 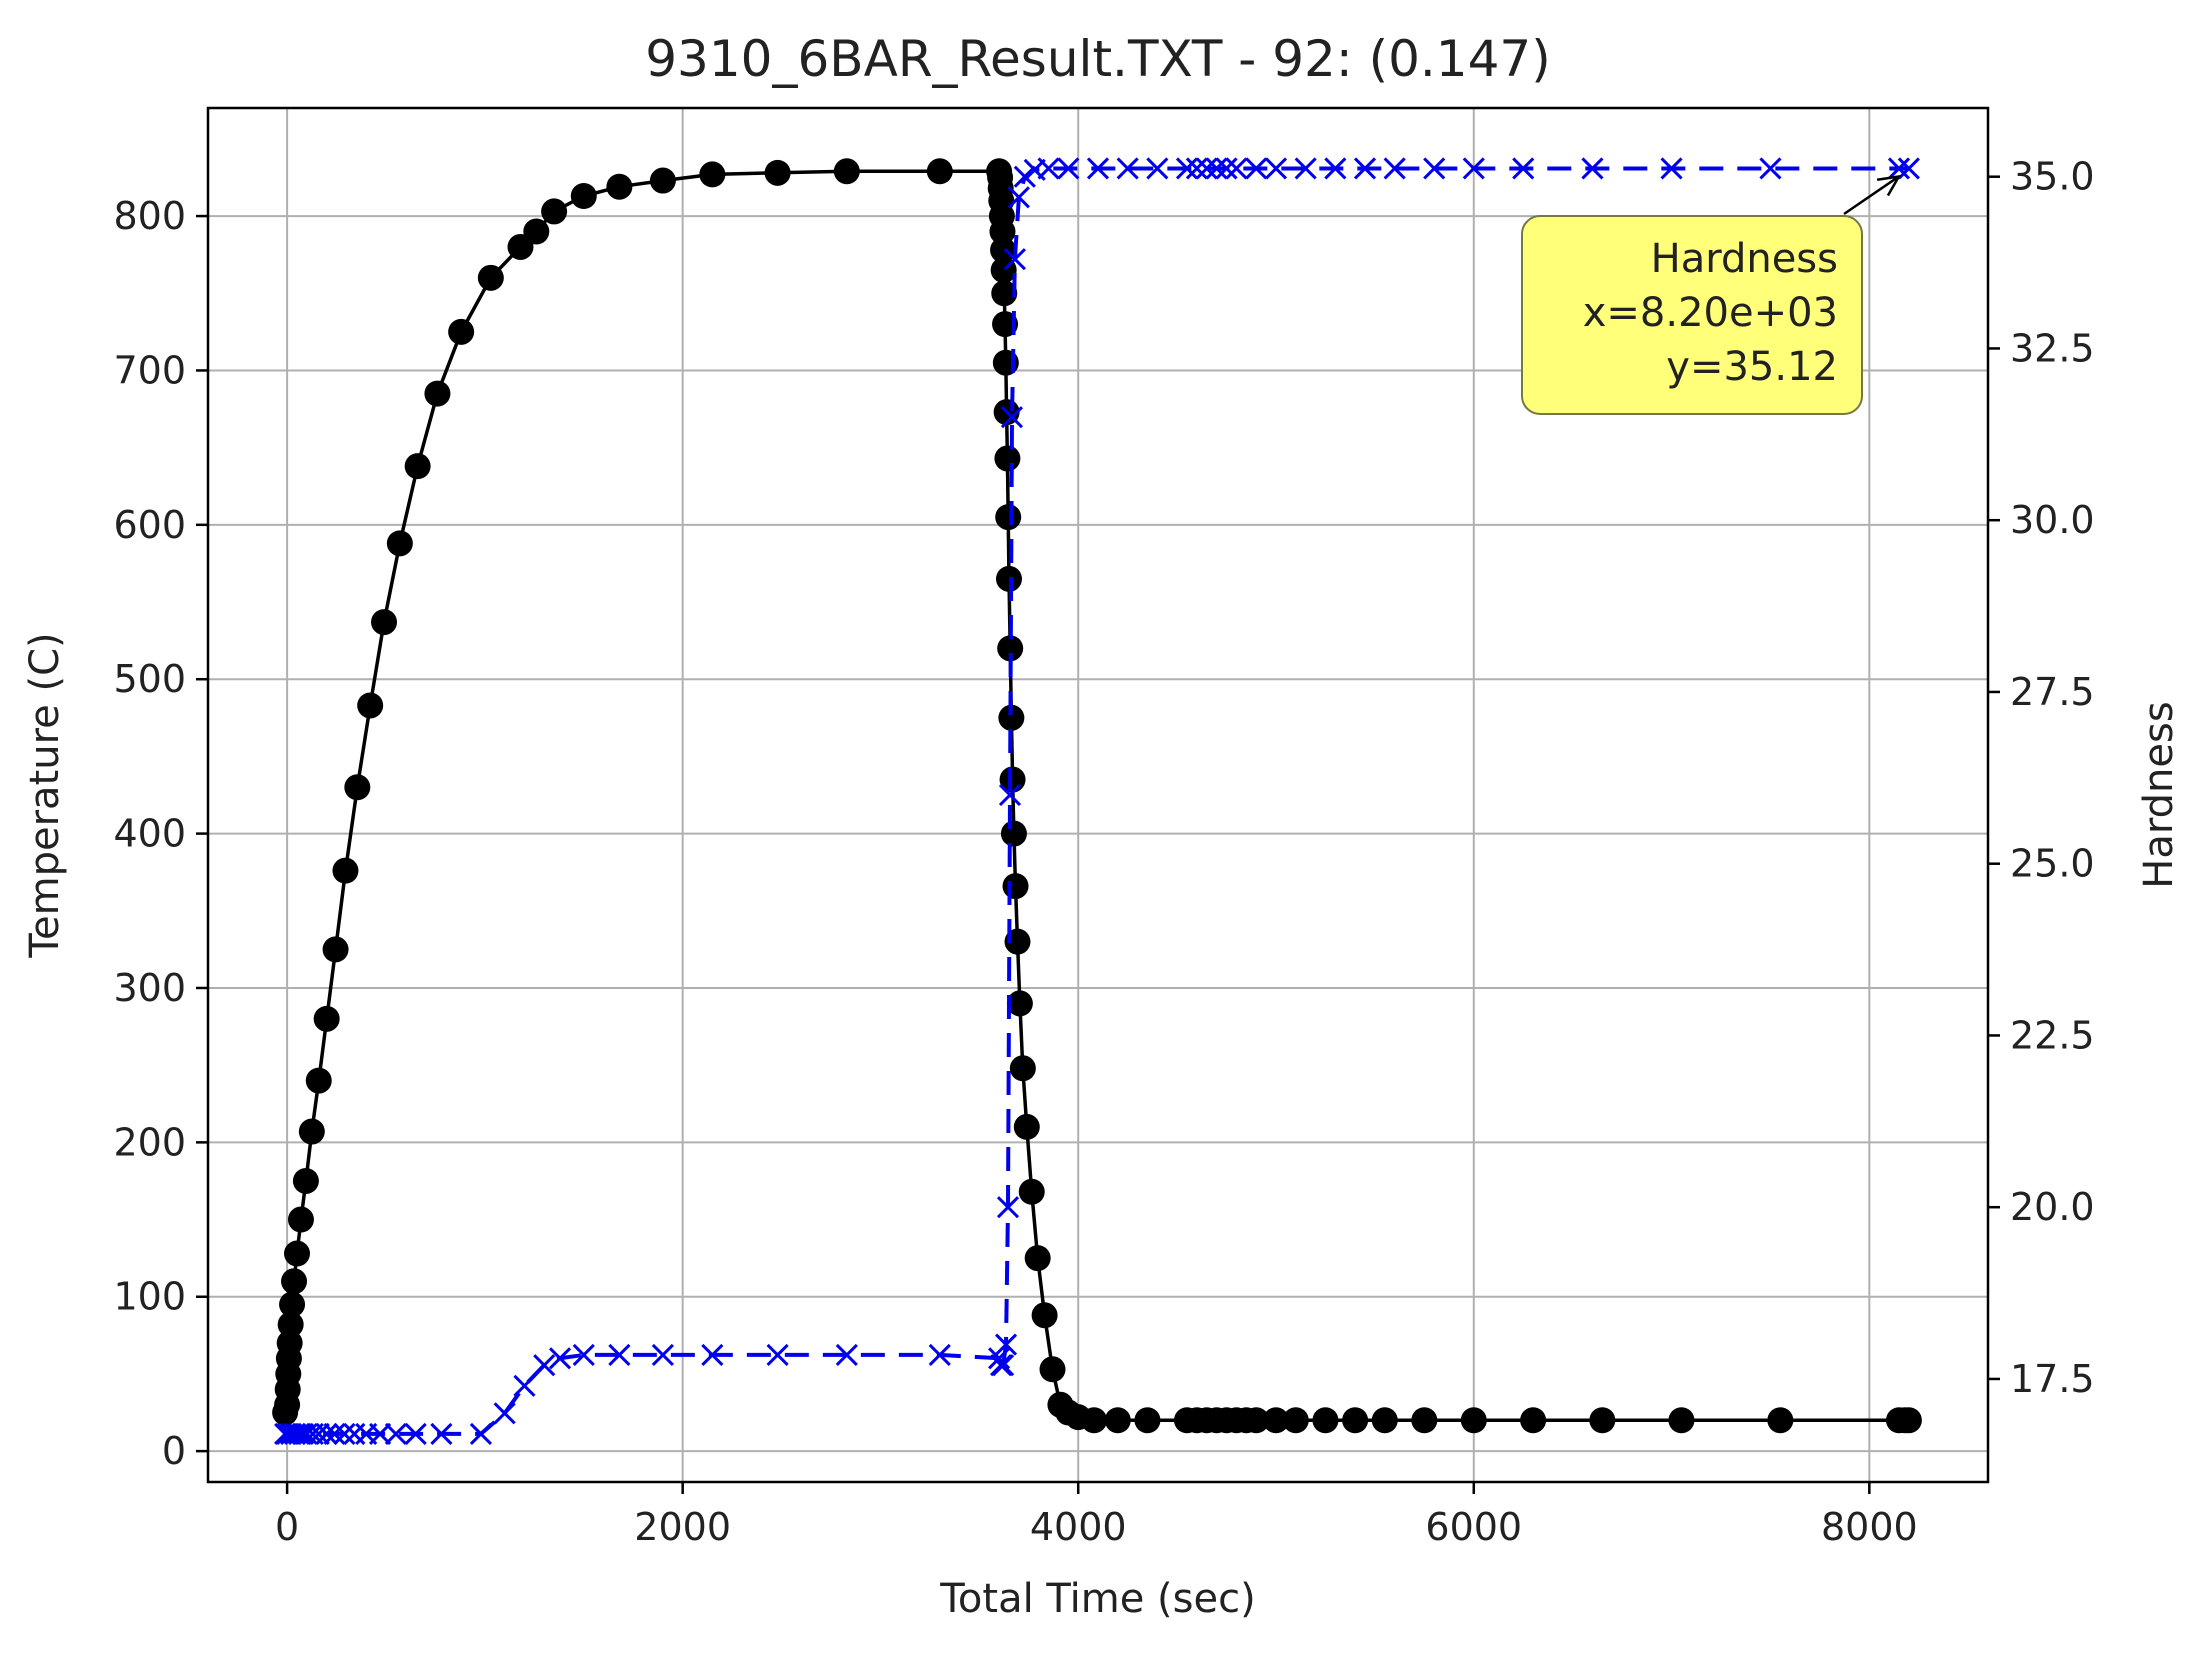 What do you see at coordinates (149, 1142) in the screenshot?
I see `y-left-tick-label: 200` at bounding box center [149, 1142].